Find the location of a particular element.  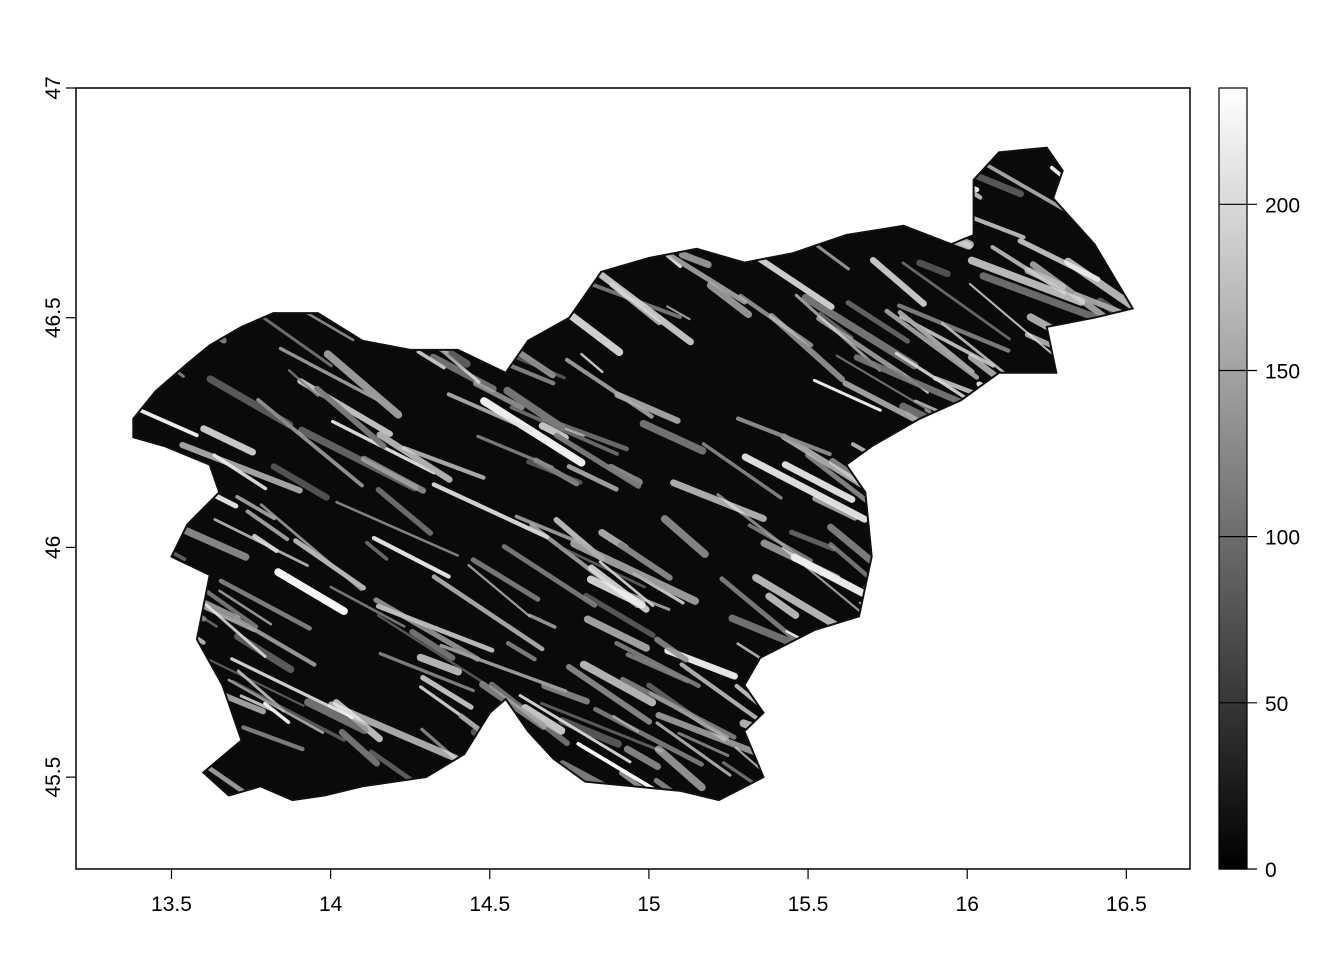

x-tick-label: 16.5 is located at coordinates (1126, 904).